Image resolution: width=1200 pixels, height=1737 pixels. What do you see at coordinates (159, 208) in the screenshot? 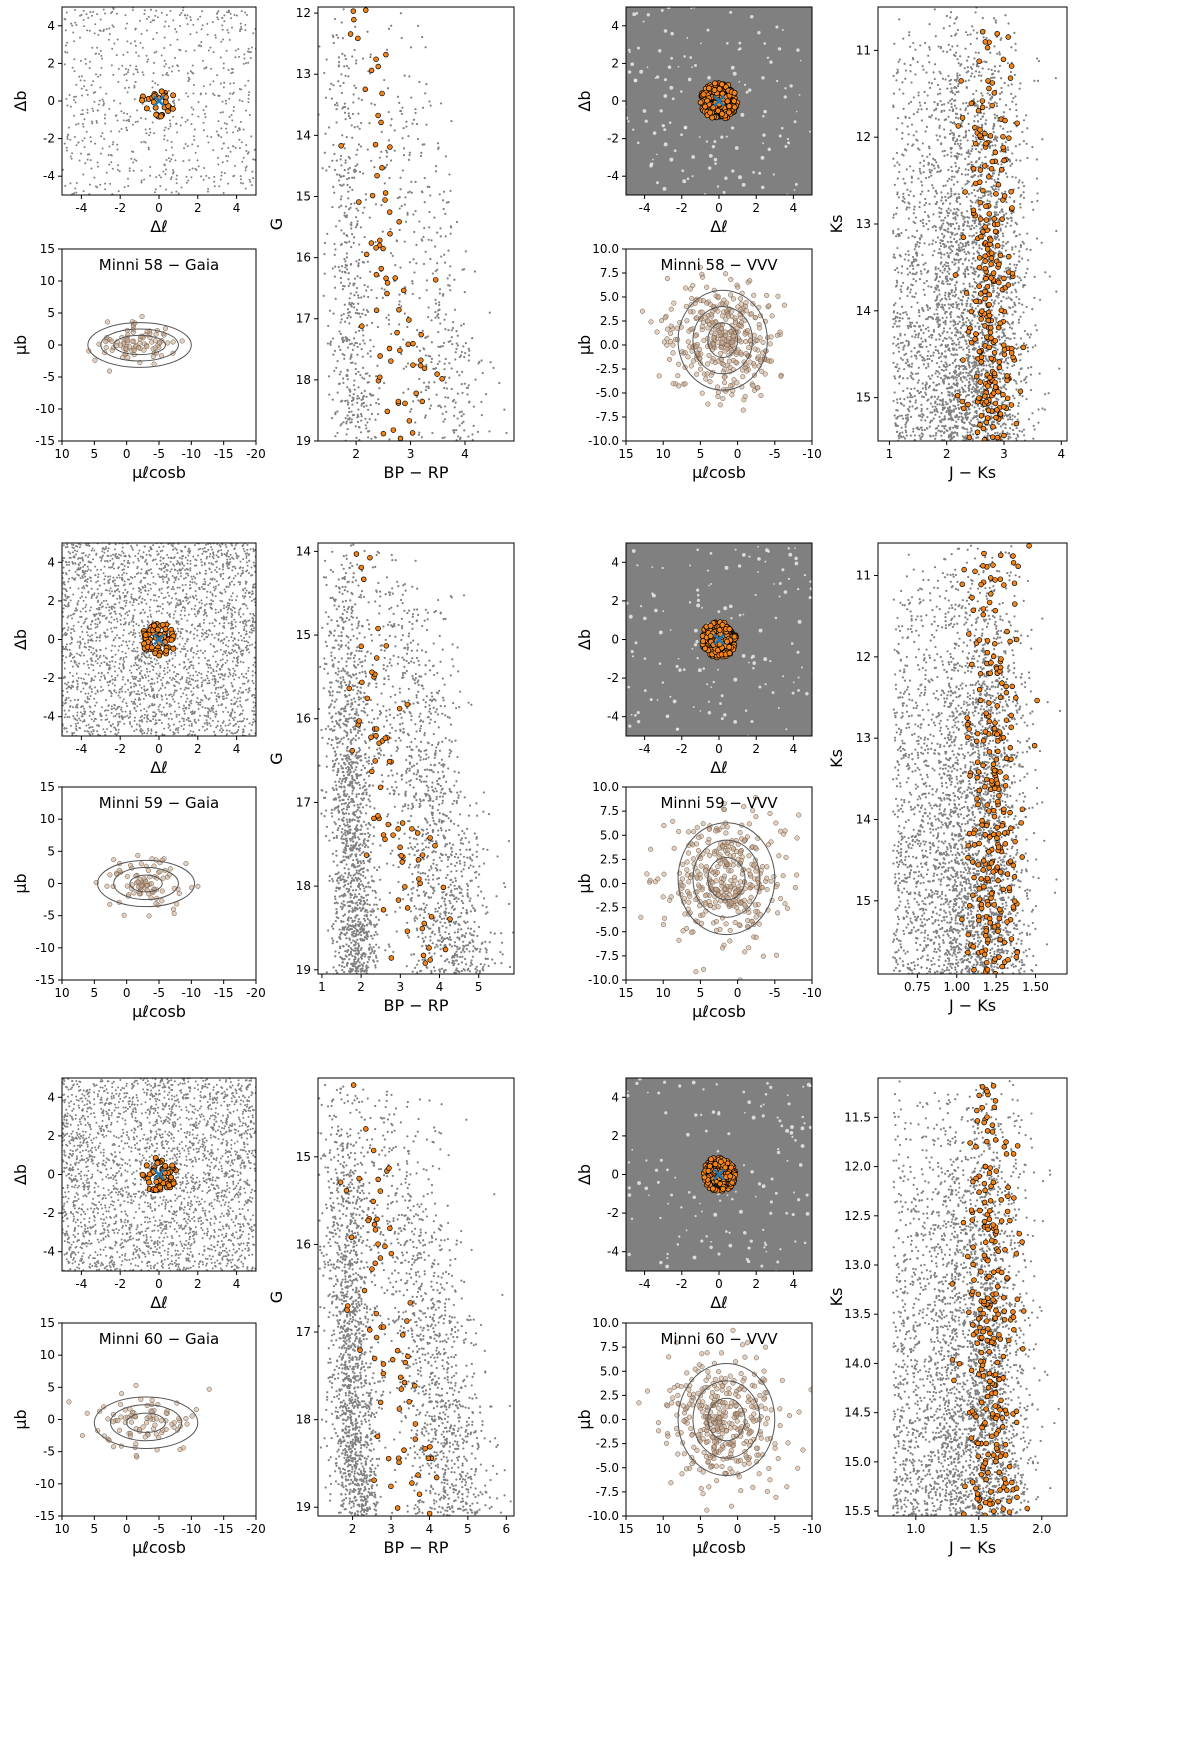
I see `x-tick-label: 0` at bounding box center [159, 208].